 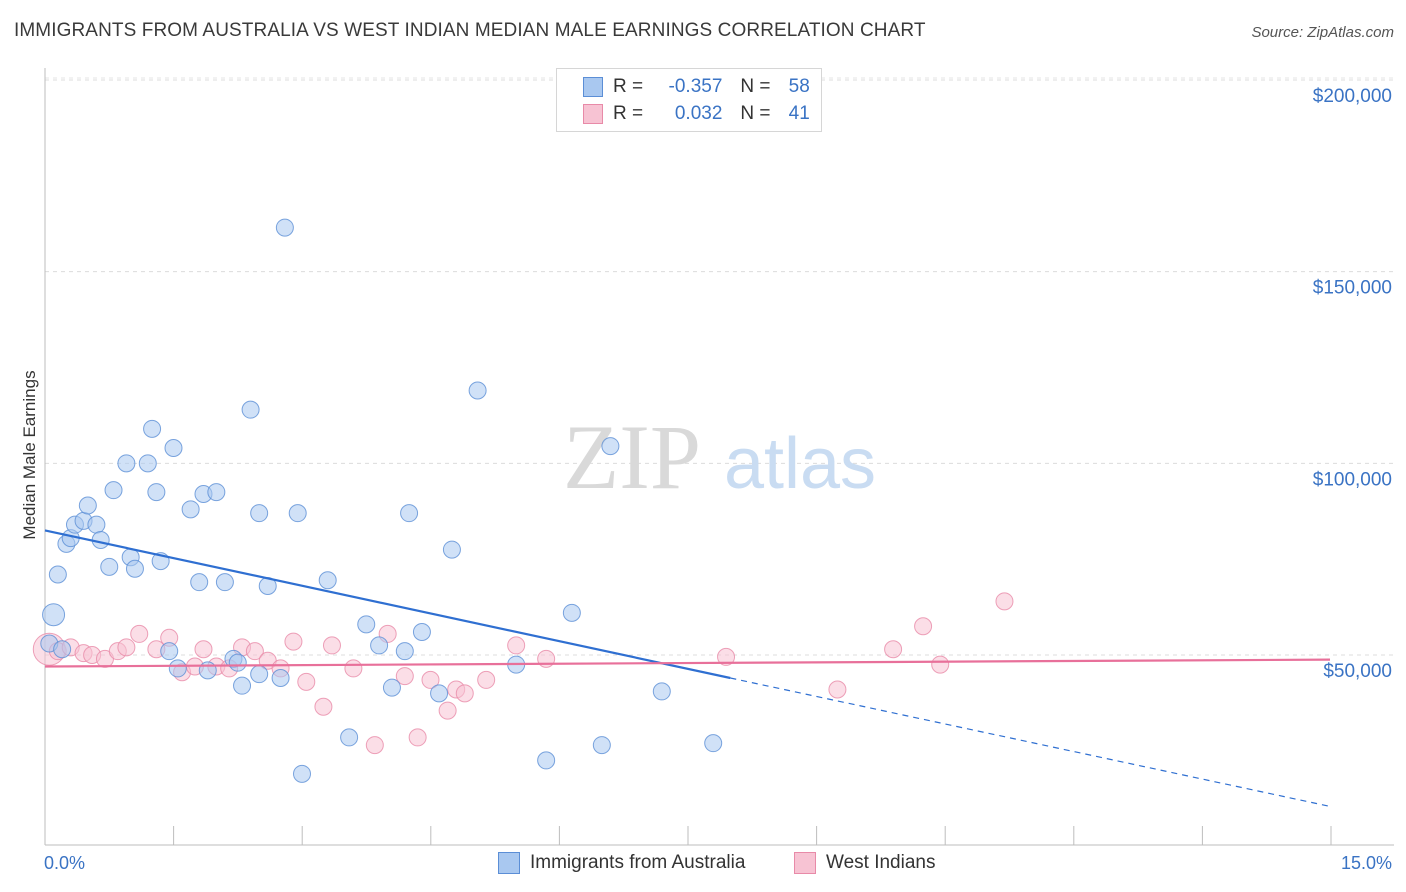 What do you see at coordinates (799, 113) in the screenshot?
I see `legend-n-value: 41` at bounding box center [799, 113].